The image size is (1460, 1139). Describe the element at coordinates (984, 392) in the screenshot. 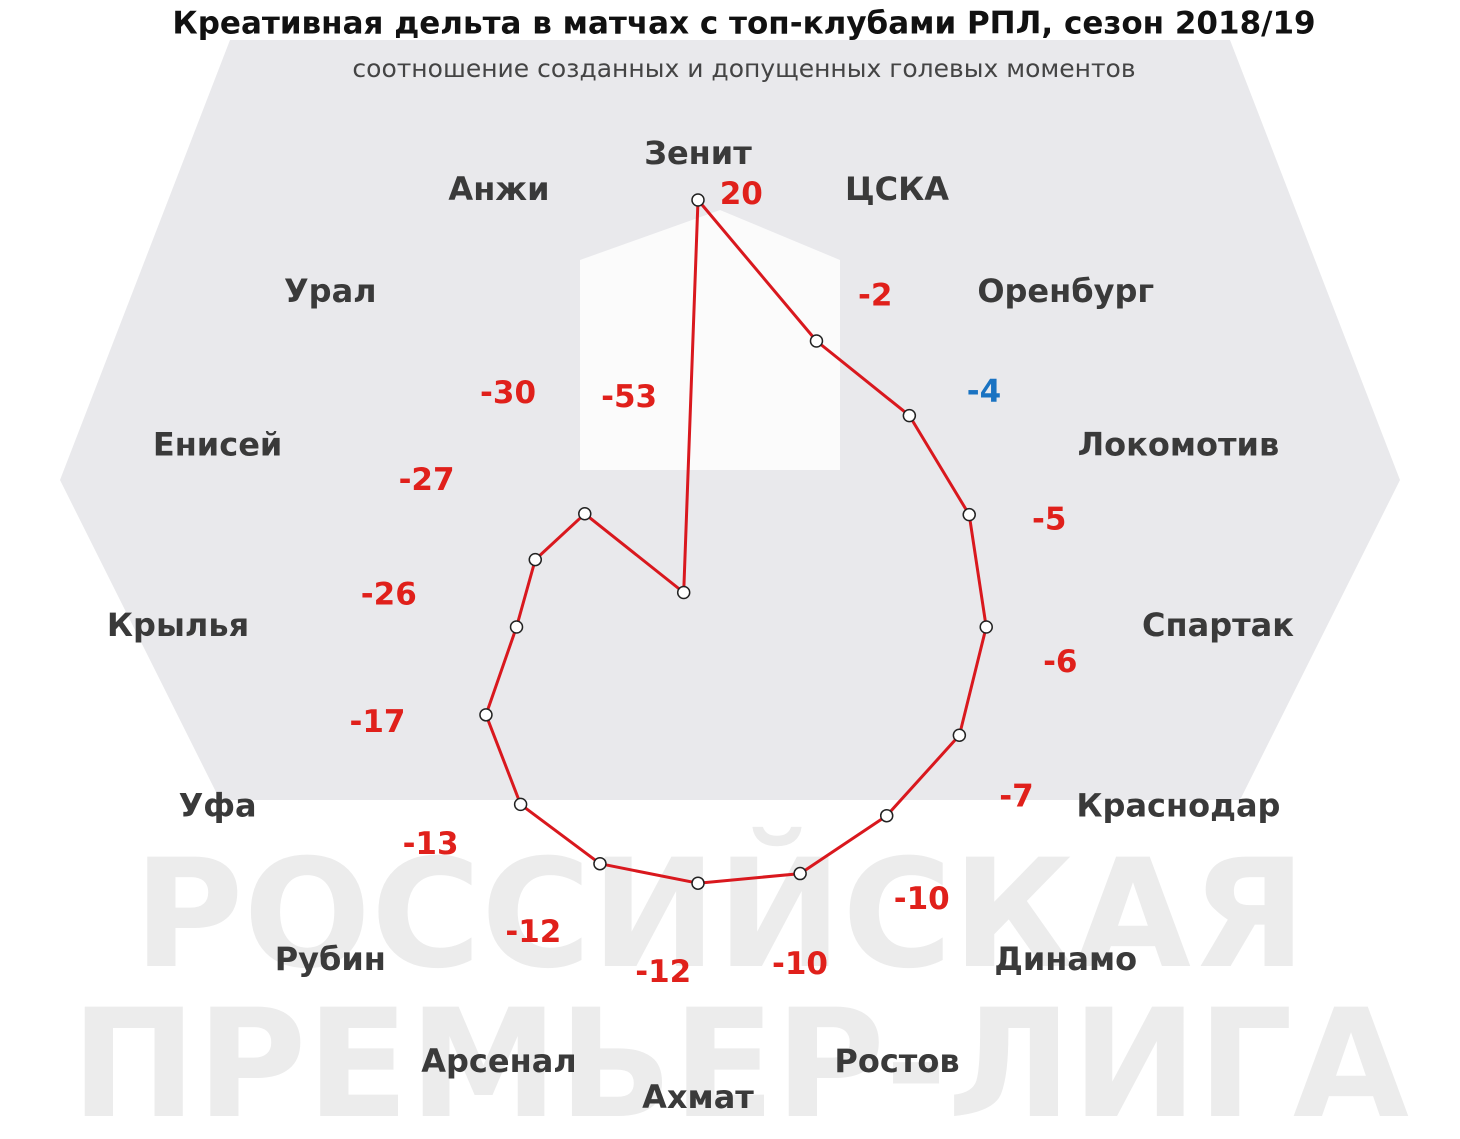

I see `value-label: -4` at that location.